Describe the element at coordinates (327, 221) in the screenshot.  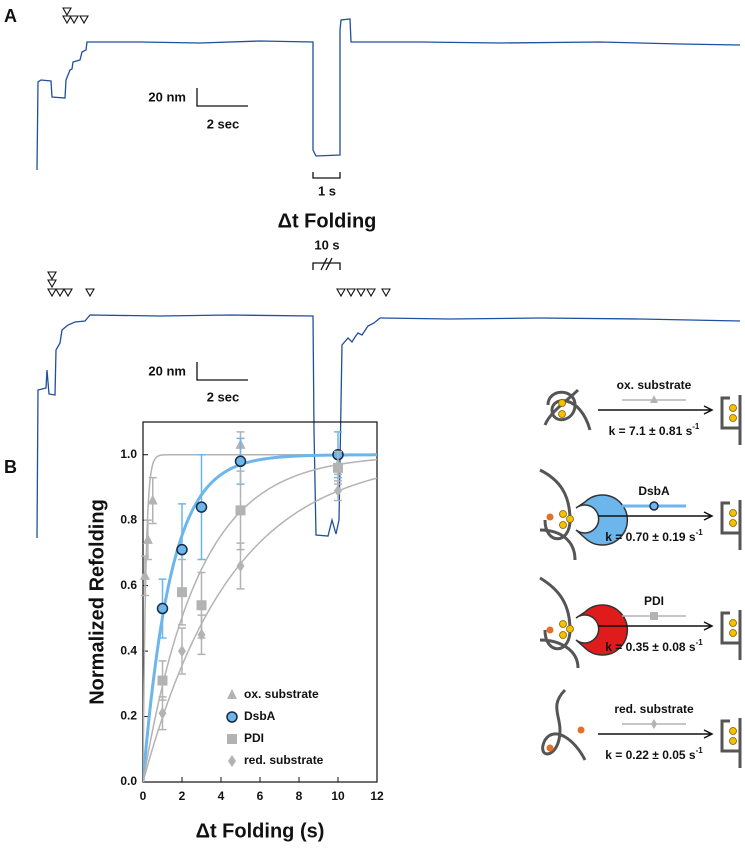
I see `delta-label: Δt Folding` at that location.